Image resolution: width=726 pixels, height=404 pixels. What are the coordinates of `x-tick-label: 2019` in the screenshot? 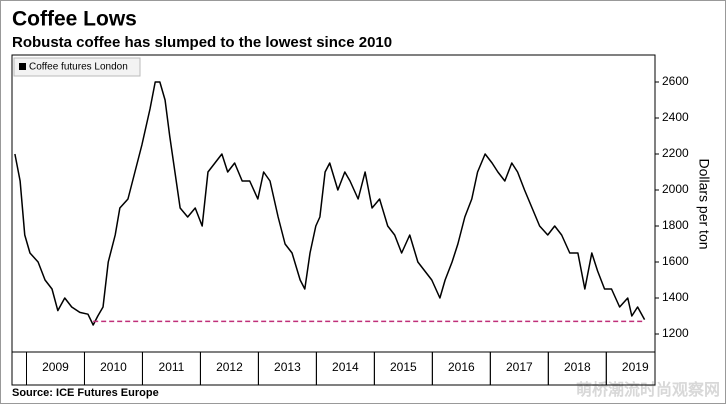 It's located at (635, 367).